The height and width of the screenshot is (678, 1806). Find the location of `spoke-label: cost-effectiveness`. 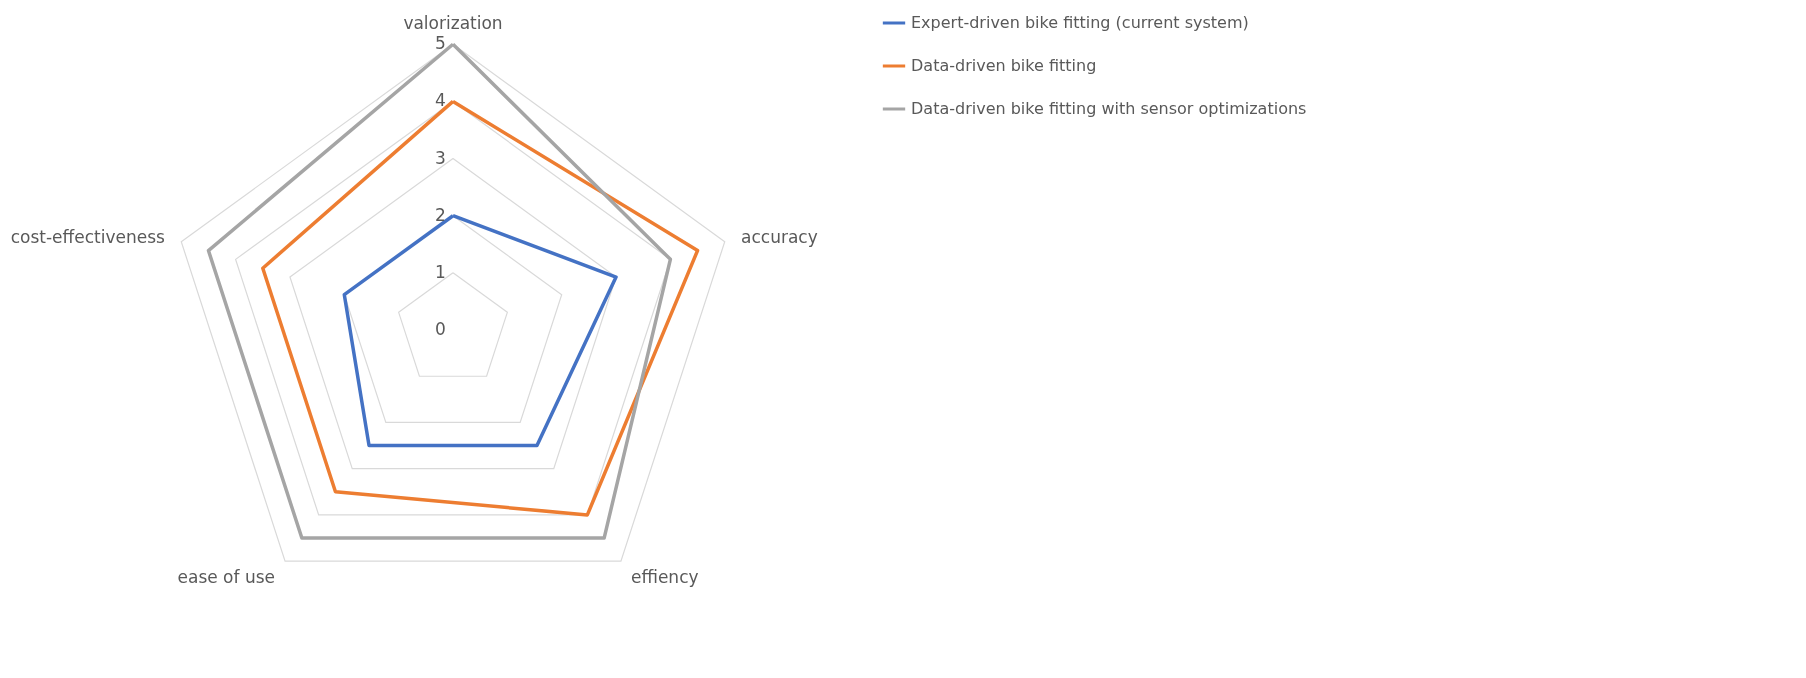

spoke-label: cost-effectiveness is located at coordinates (88, 237).